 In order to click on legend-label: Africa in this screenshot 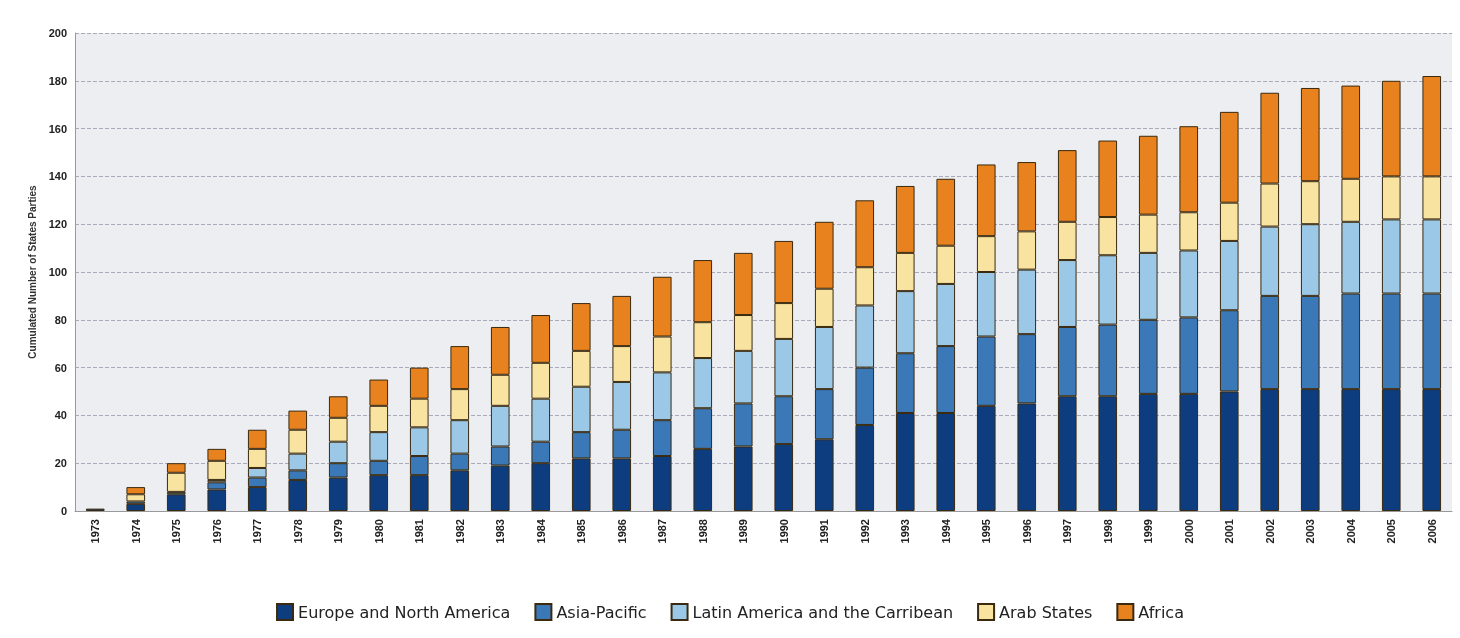, I will do `click(1161, 612)`.